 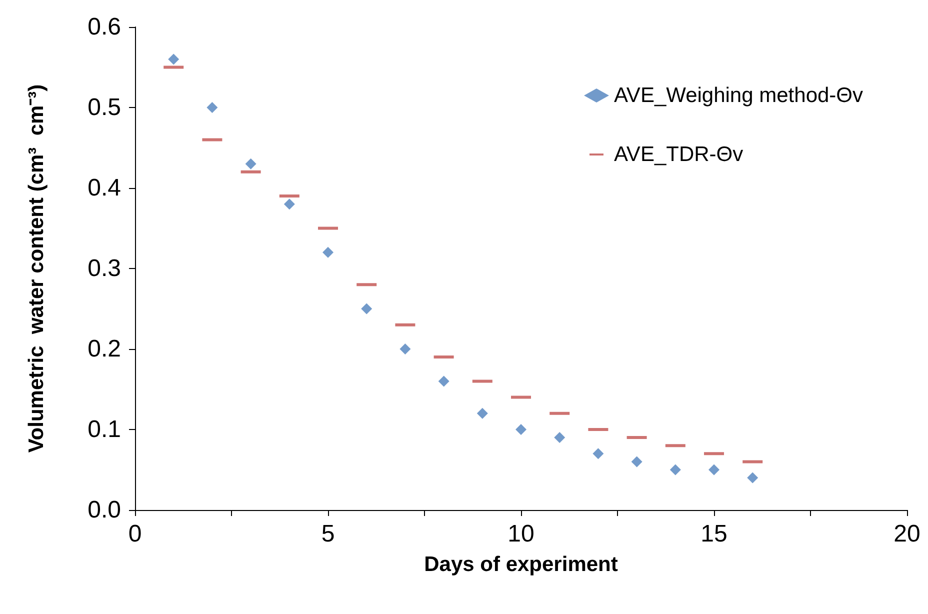 What do you see at coordinates (521, 564) in the screenshot?
I see `x-axis-title: Days of experiment` at bounding box center [521, 564].